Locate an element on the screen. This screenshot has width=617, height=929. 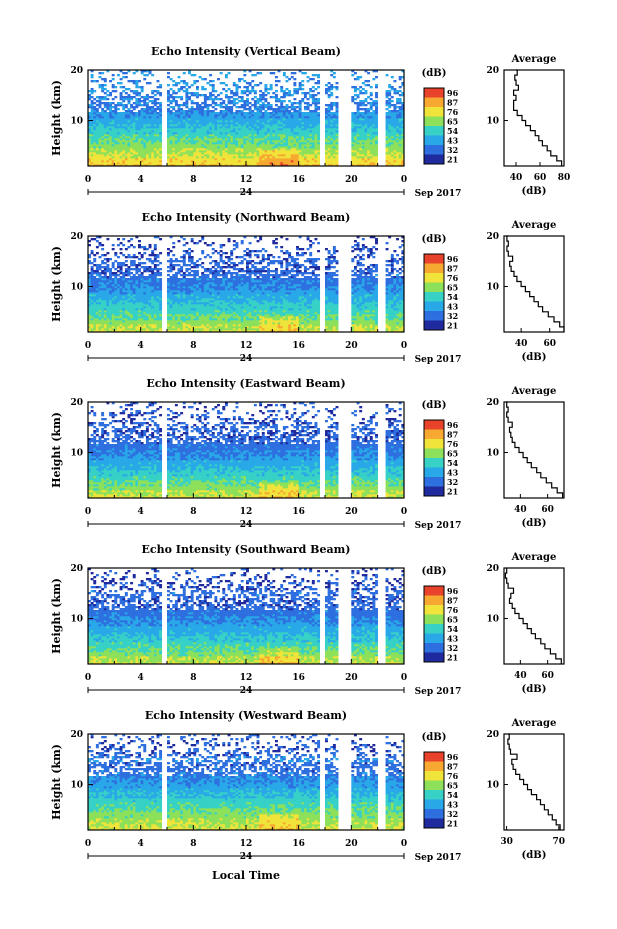
panel-title: Echo Intensity (Eastward Beam) is located at coordinates (245, 383).